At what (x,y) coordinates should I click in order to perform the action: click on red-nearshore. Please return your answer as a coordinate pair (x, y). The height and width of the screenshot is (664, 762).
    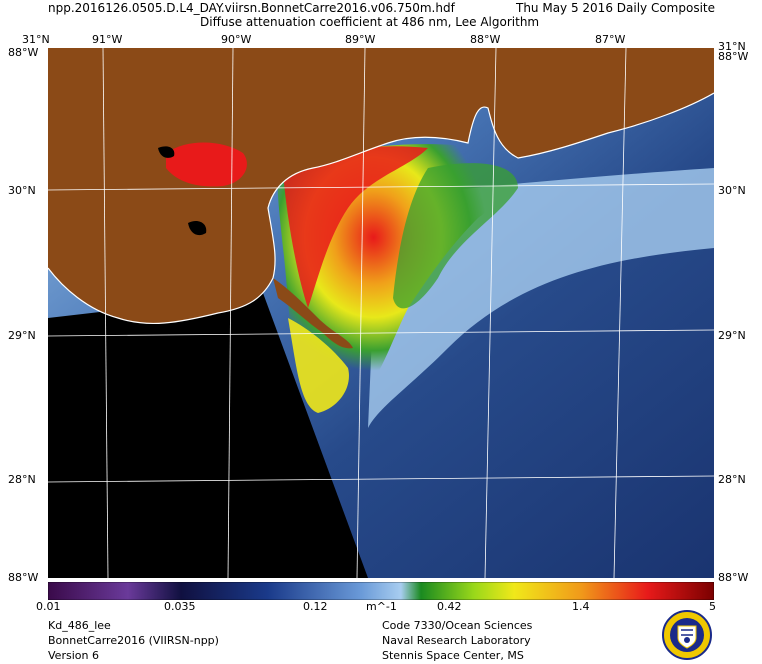
    Looking at the image, I should click on (355, 227).